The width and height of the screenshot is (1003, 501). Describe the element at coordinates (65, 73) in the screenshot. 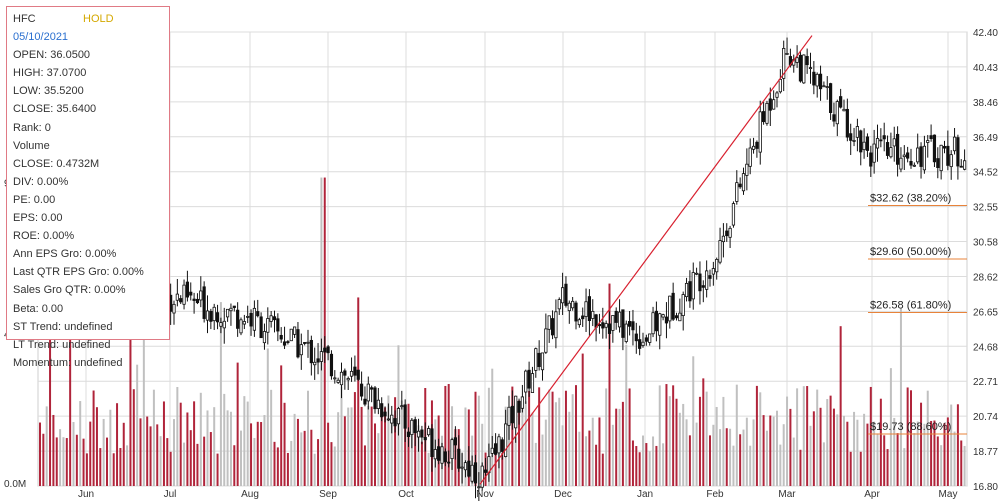

I see `info-row-value: 37.0700` at that location.